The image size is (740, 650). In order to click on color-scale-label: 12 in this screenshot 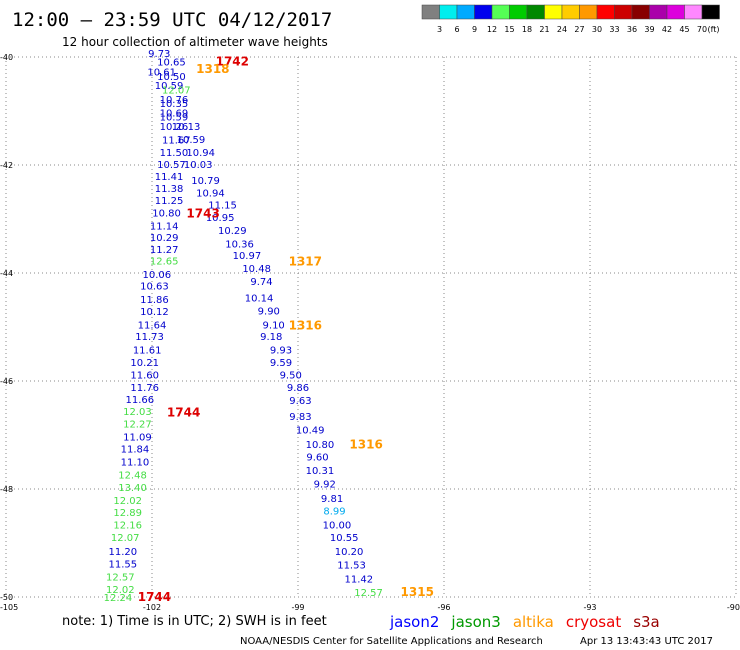, I will do `click(492, 29)`.